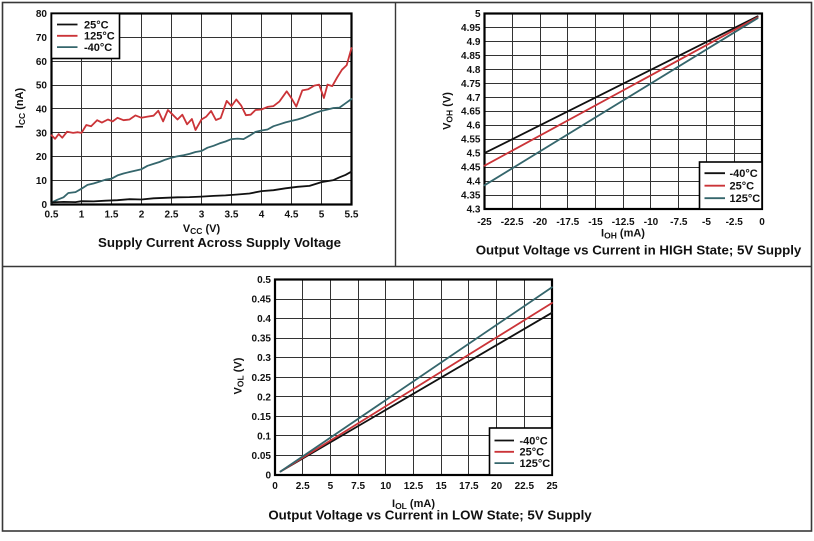 The image size is (814, 541). Describe the element at coordinates (706, 222) in the screenshot. I see `svg-text: -5` at that location.